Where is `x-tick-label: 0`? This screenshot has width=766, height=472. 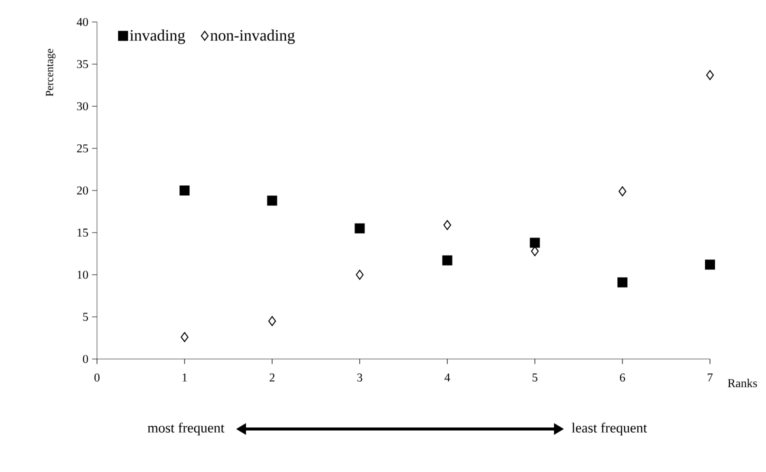
x-tick-label: 0 is located at coordinates (97, 378).